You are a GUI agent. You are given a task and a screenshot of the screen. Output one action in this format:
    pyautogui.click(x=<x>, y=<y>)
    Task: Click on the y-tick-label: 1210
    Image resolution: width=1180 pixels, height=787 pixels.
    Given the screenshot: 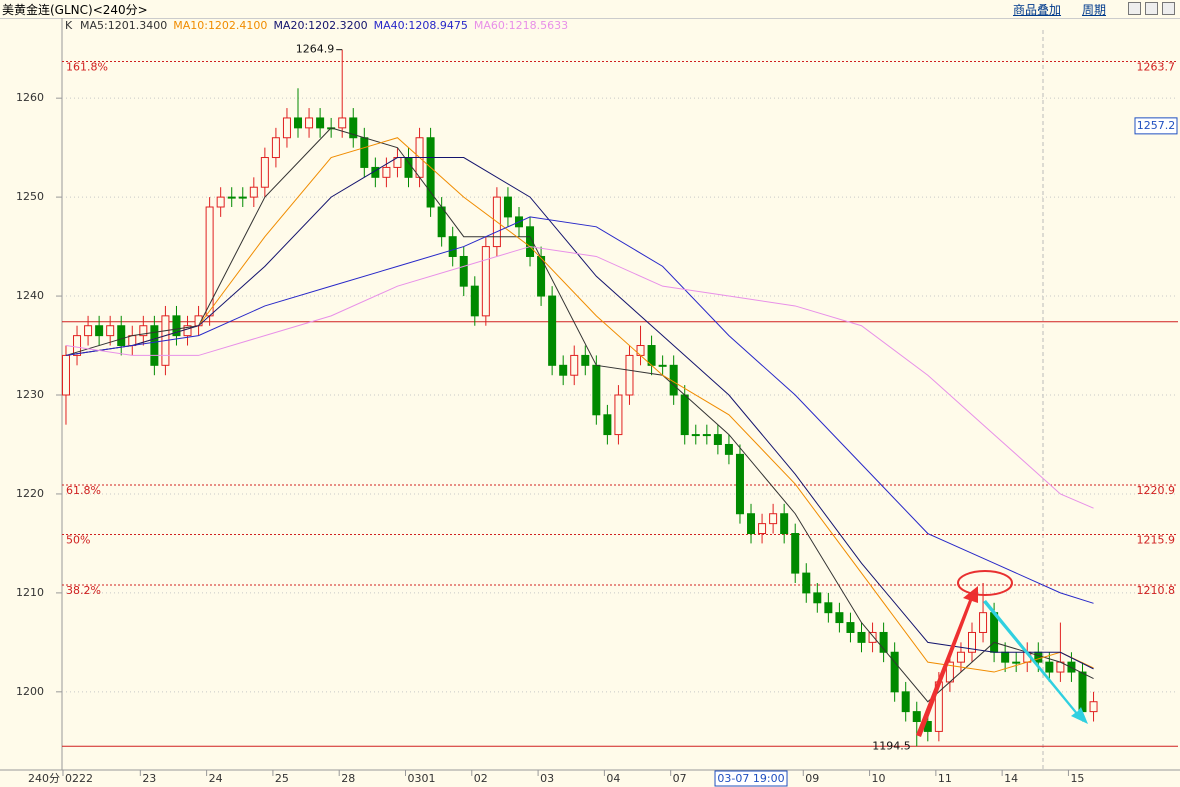 What is the action you would take?
    pyautogui.click(x=30, y=592)
    